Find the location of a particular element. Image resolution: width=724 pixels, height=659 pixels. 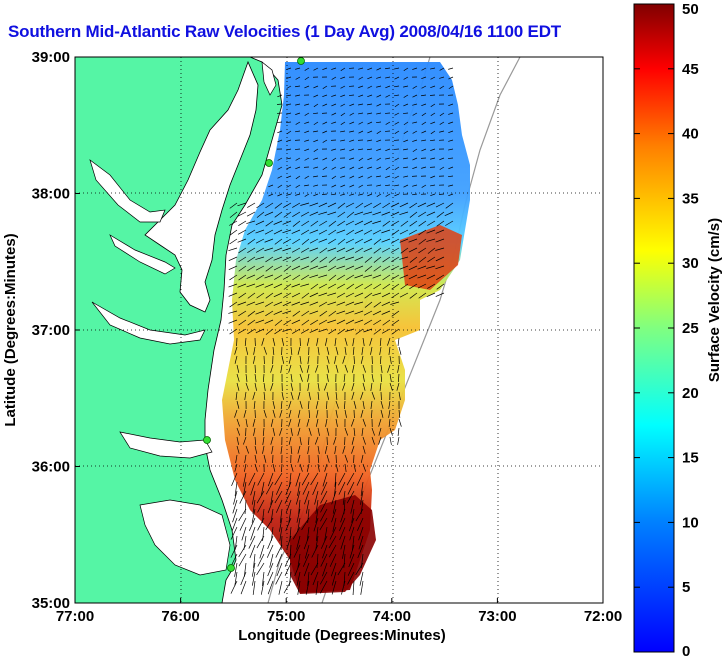

y-axis-ticks: 39:00 38:00 37:00 36:00 35:00 is located at coordinates (56, 330).